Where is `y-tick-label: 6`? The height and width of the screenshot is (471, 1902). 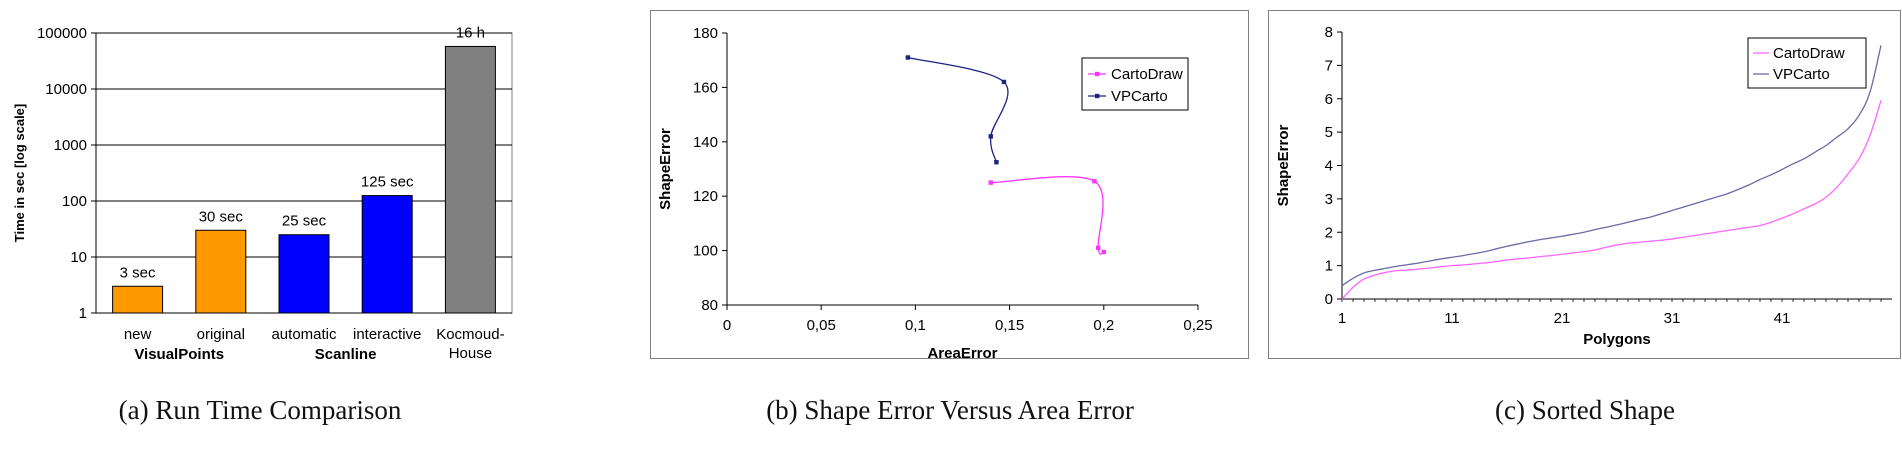
y-tick-label: 6 is located at coordinates (1329, 99).